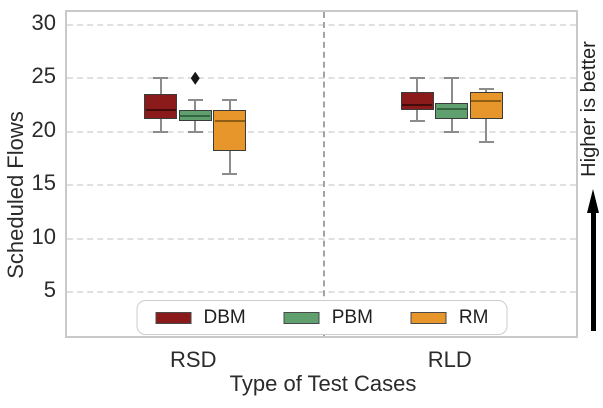  What do you see at coordinates (161, 78) in the screenshot?
I see `whisker-cap-top-DBM-RSD` at bounding box center [161, 78].